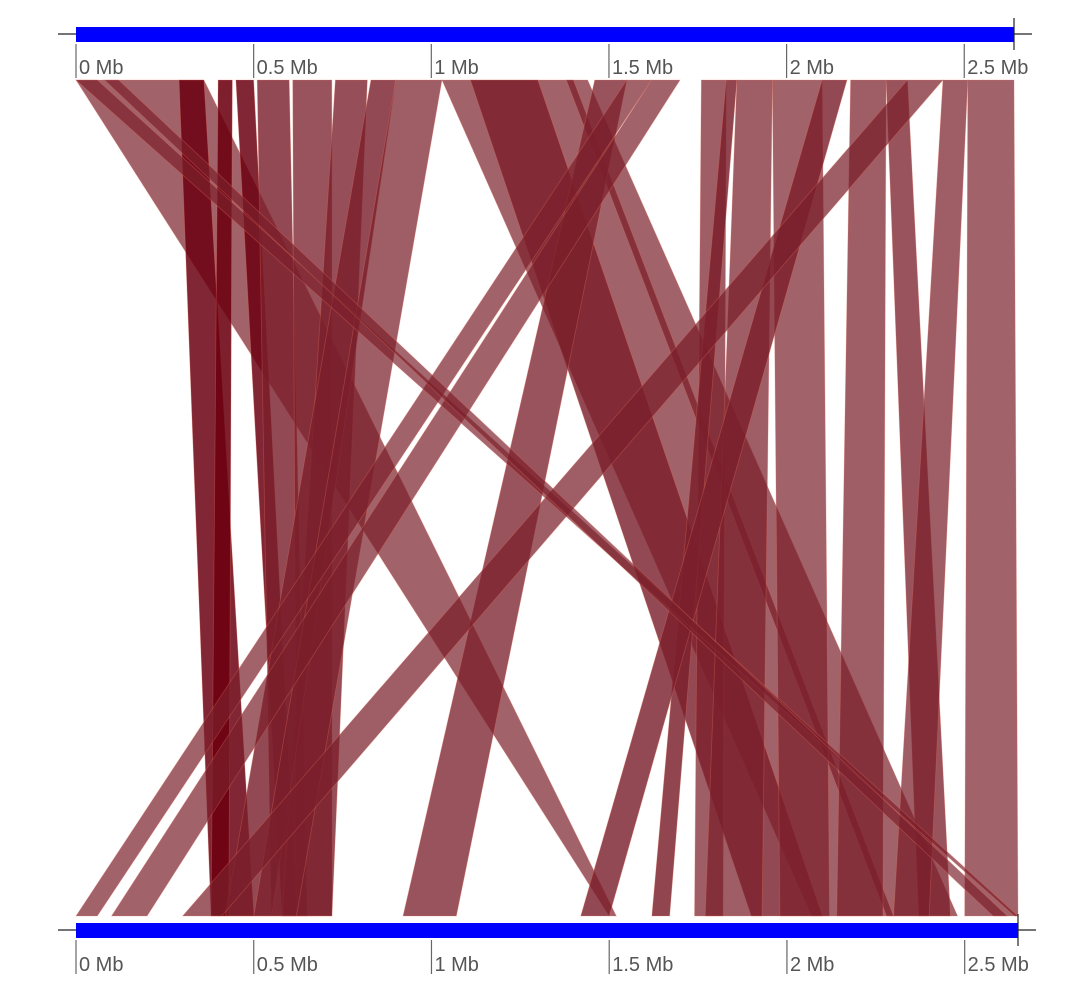 Image resolution: width=1074 pixels, height=984 pixels. Describe the element at coordinates (456, 68) in the screenshot. I see `top-tick-label-2: 1 Mb` at that location.